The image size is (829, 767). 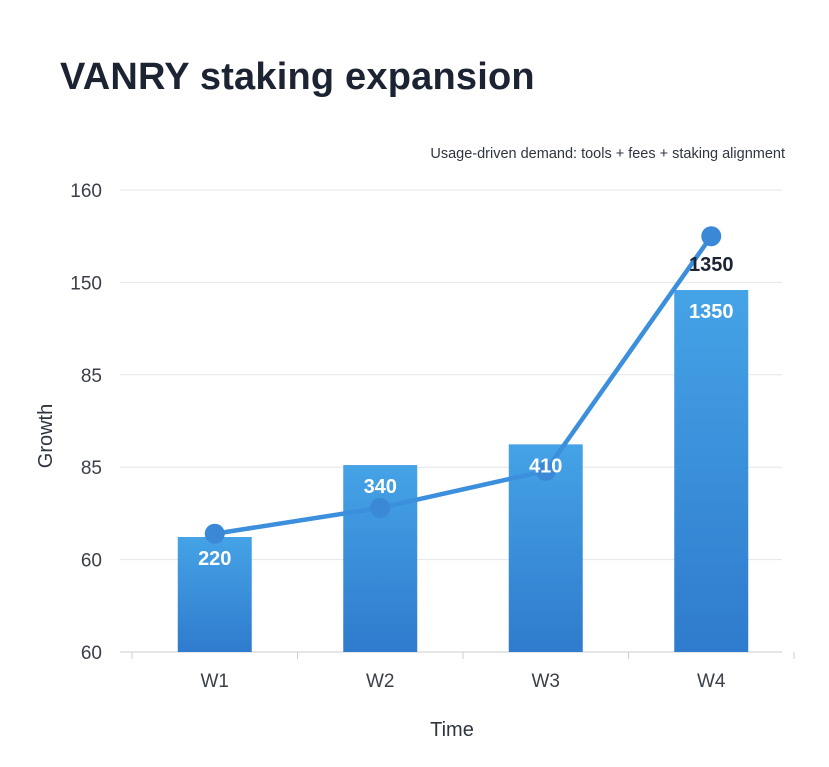 What do you see at coordinates (711, 681) in the screenshot?
I see `x-tick-label: W4` at bounding box center [711, 681].